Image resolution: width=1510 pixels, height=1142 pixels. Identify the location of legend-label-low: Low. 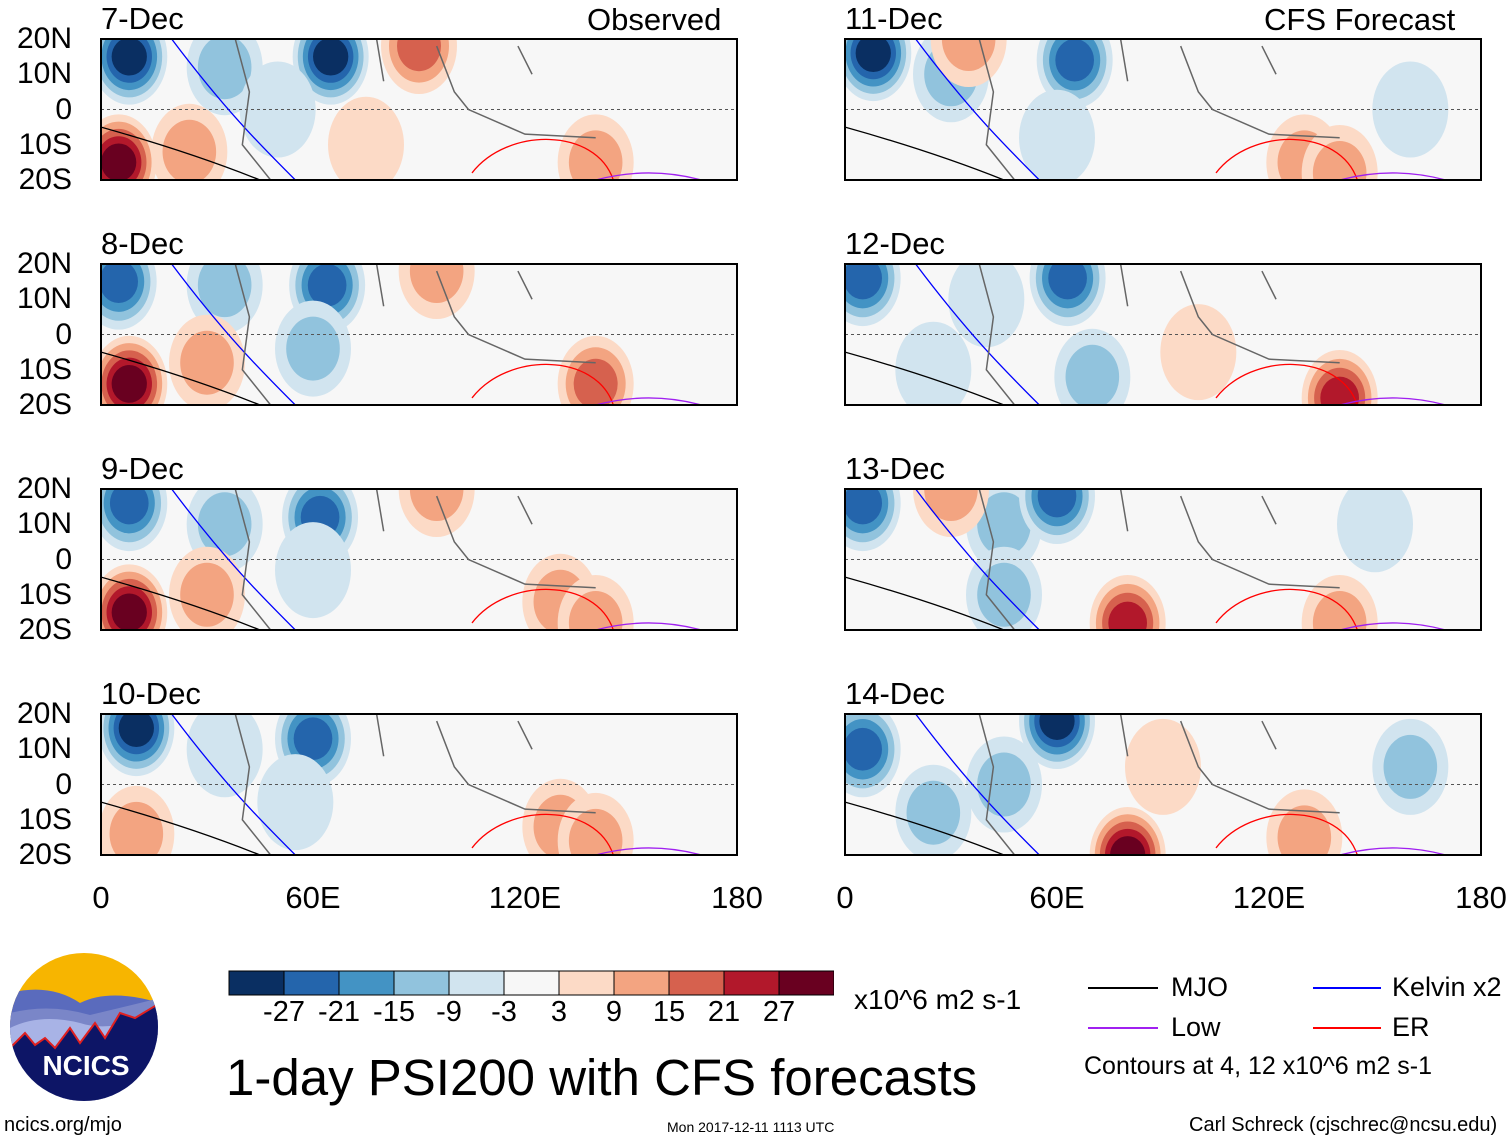
(1196, 1027).